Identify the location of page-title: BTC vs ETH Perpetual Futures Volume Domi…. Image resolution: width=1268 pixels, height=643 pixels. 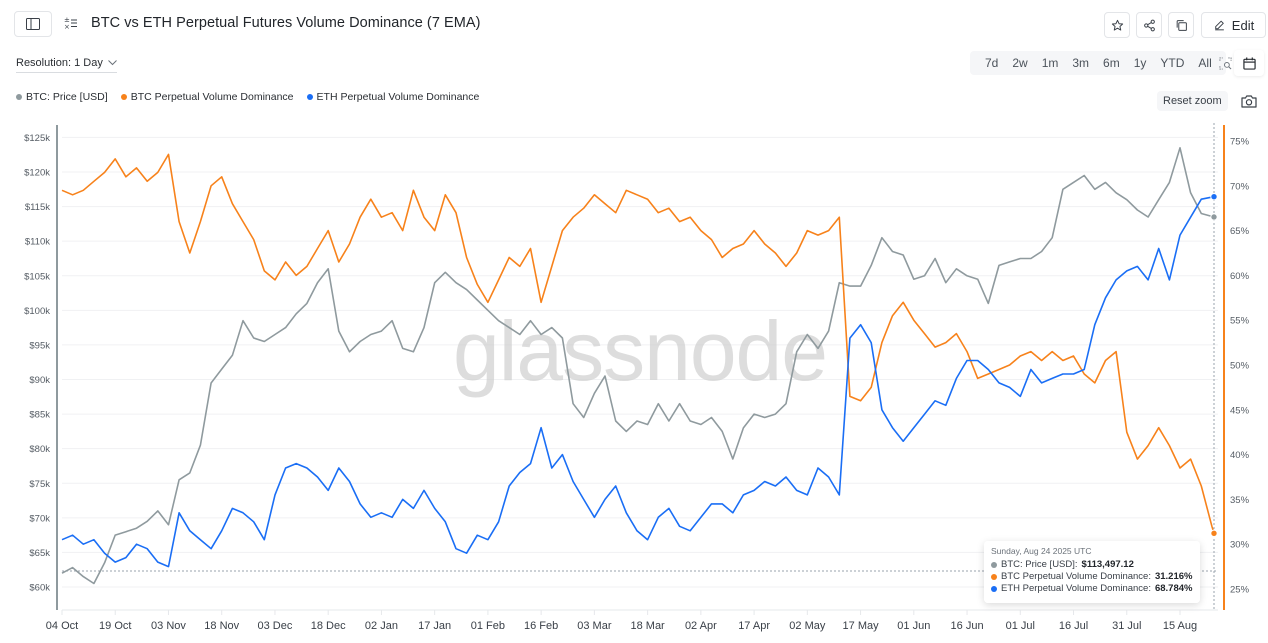
(286, 23).